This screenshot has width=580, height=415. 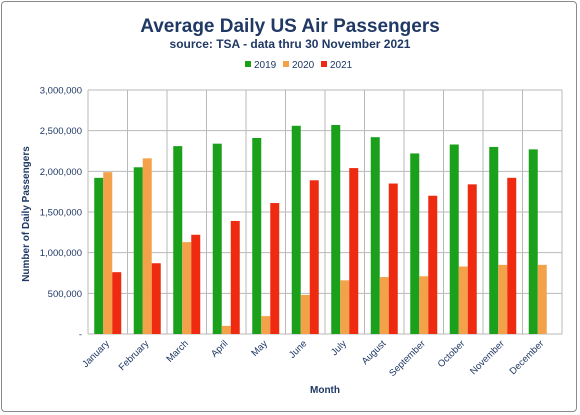 I want to click on bar-2020-january, so click(x=108, y=253).